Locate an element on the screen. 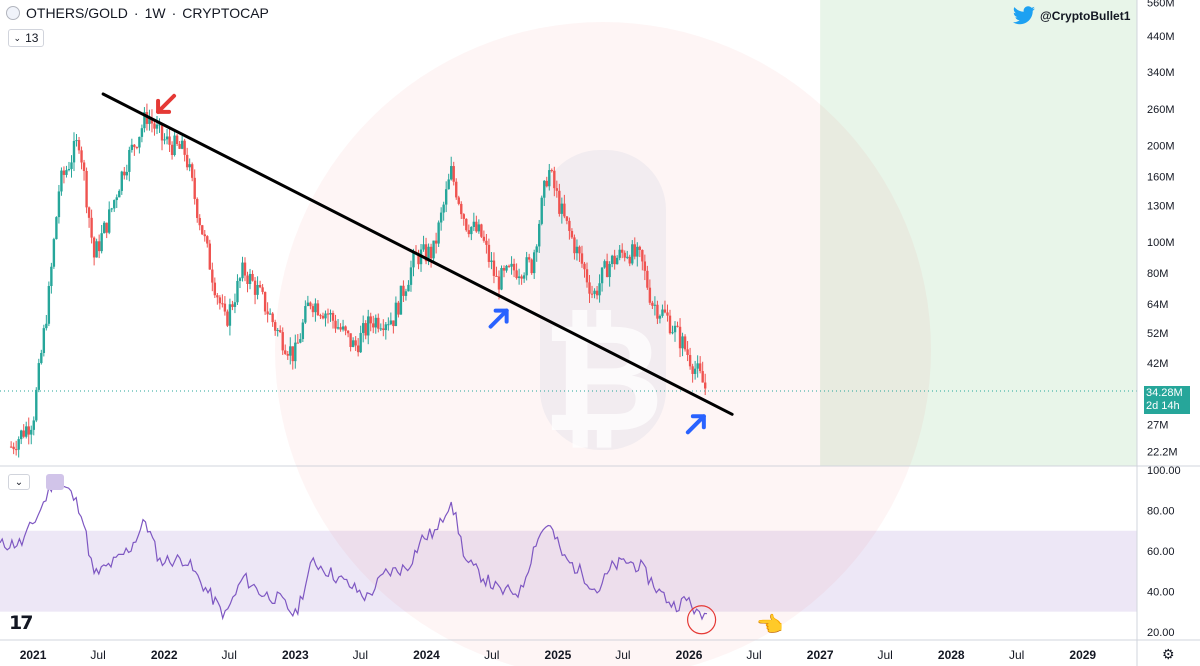 This screenshot has height=666, width=1200. tradingview-logo-icon: 17 is located at coordinates (21, 623).